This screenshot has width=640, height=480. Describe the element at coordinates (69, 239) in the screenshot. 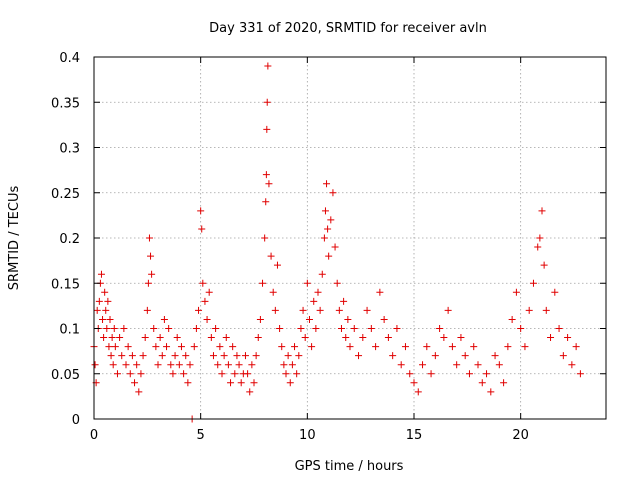

I see `y-tick-label: 0.2` at that location.